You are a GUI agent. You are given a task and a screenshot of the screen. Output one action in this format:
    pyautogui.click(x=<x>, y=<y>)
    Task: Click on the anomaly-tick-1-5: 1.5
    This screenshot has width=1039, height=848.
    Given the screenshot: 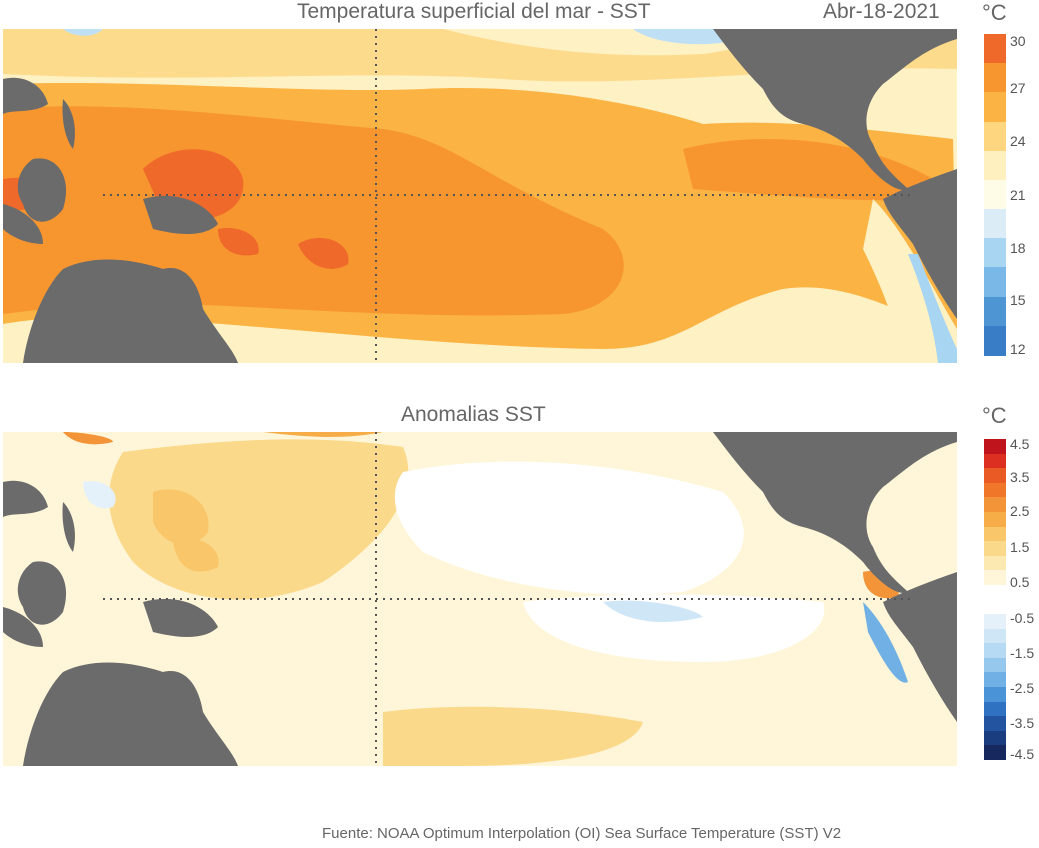 What is the action you would take?
    pyautogui.click(x=1020, y=547)
    